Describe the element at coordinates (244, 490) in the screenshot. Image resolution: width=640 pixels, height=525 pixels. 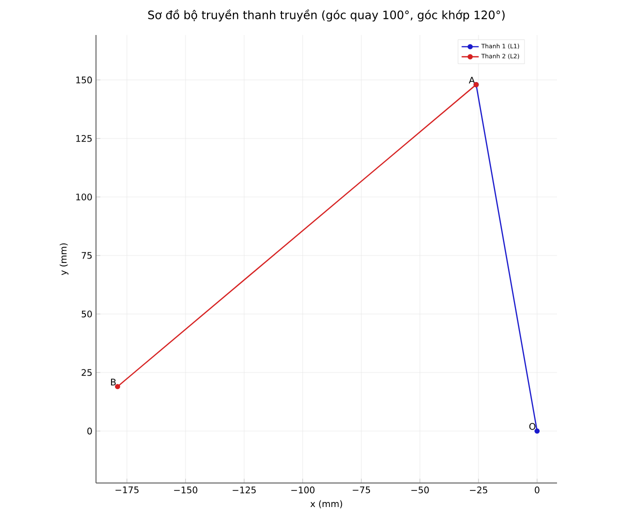
I see `x-tick-label: −125` at that location.